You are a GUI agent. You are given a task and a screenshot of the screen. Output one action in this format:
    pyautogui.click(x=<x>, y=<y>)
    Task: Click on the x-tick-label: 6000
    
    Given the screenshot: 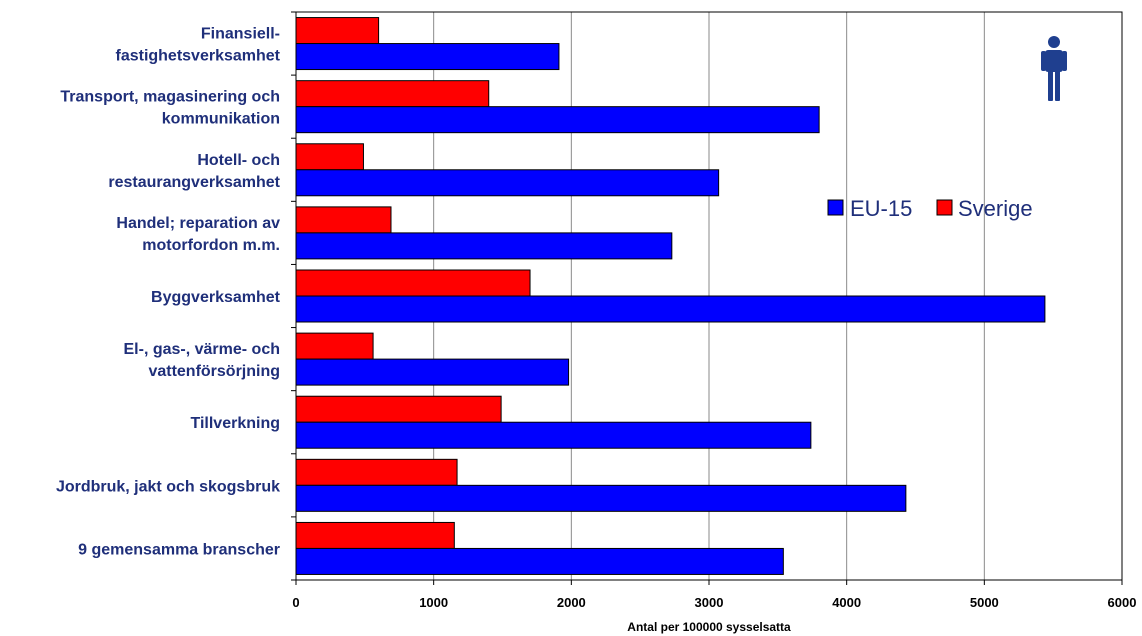 What is the action you would take?
    pyautogui.click(x=1122, y=602)
    